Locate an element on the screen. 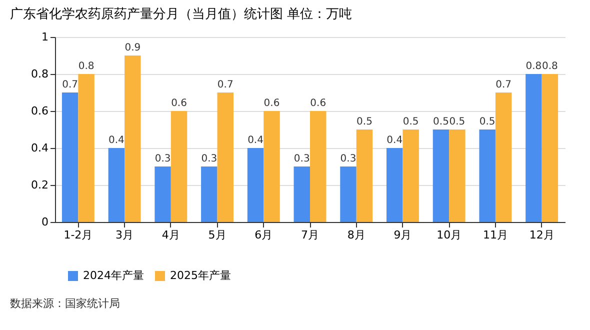 Image resolution: width=590 pixels, height=330 pixels. x-tick-label: 5月 is located at coordinates (217, 235).